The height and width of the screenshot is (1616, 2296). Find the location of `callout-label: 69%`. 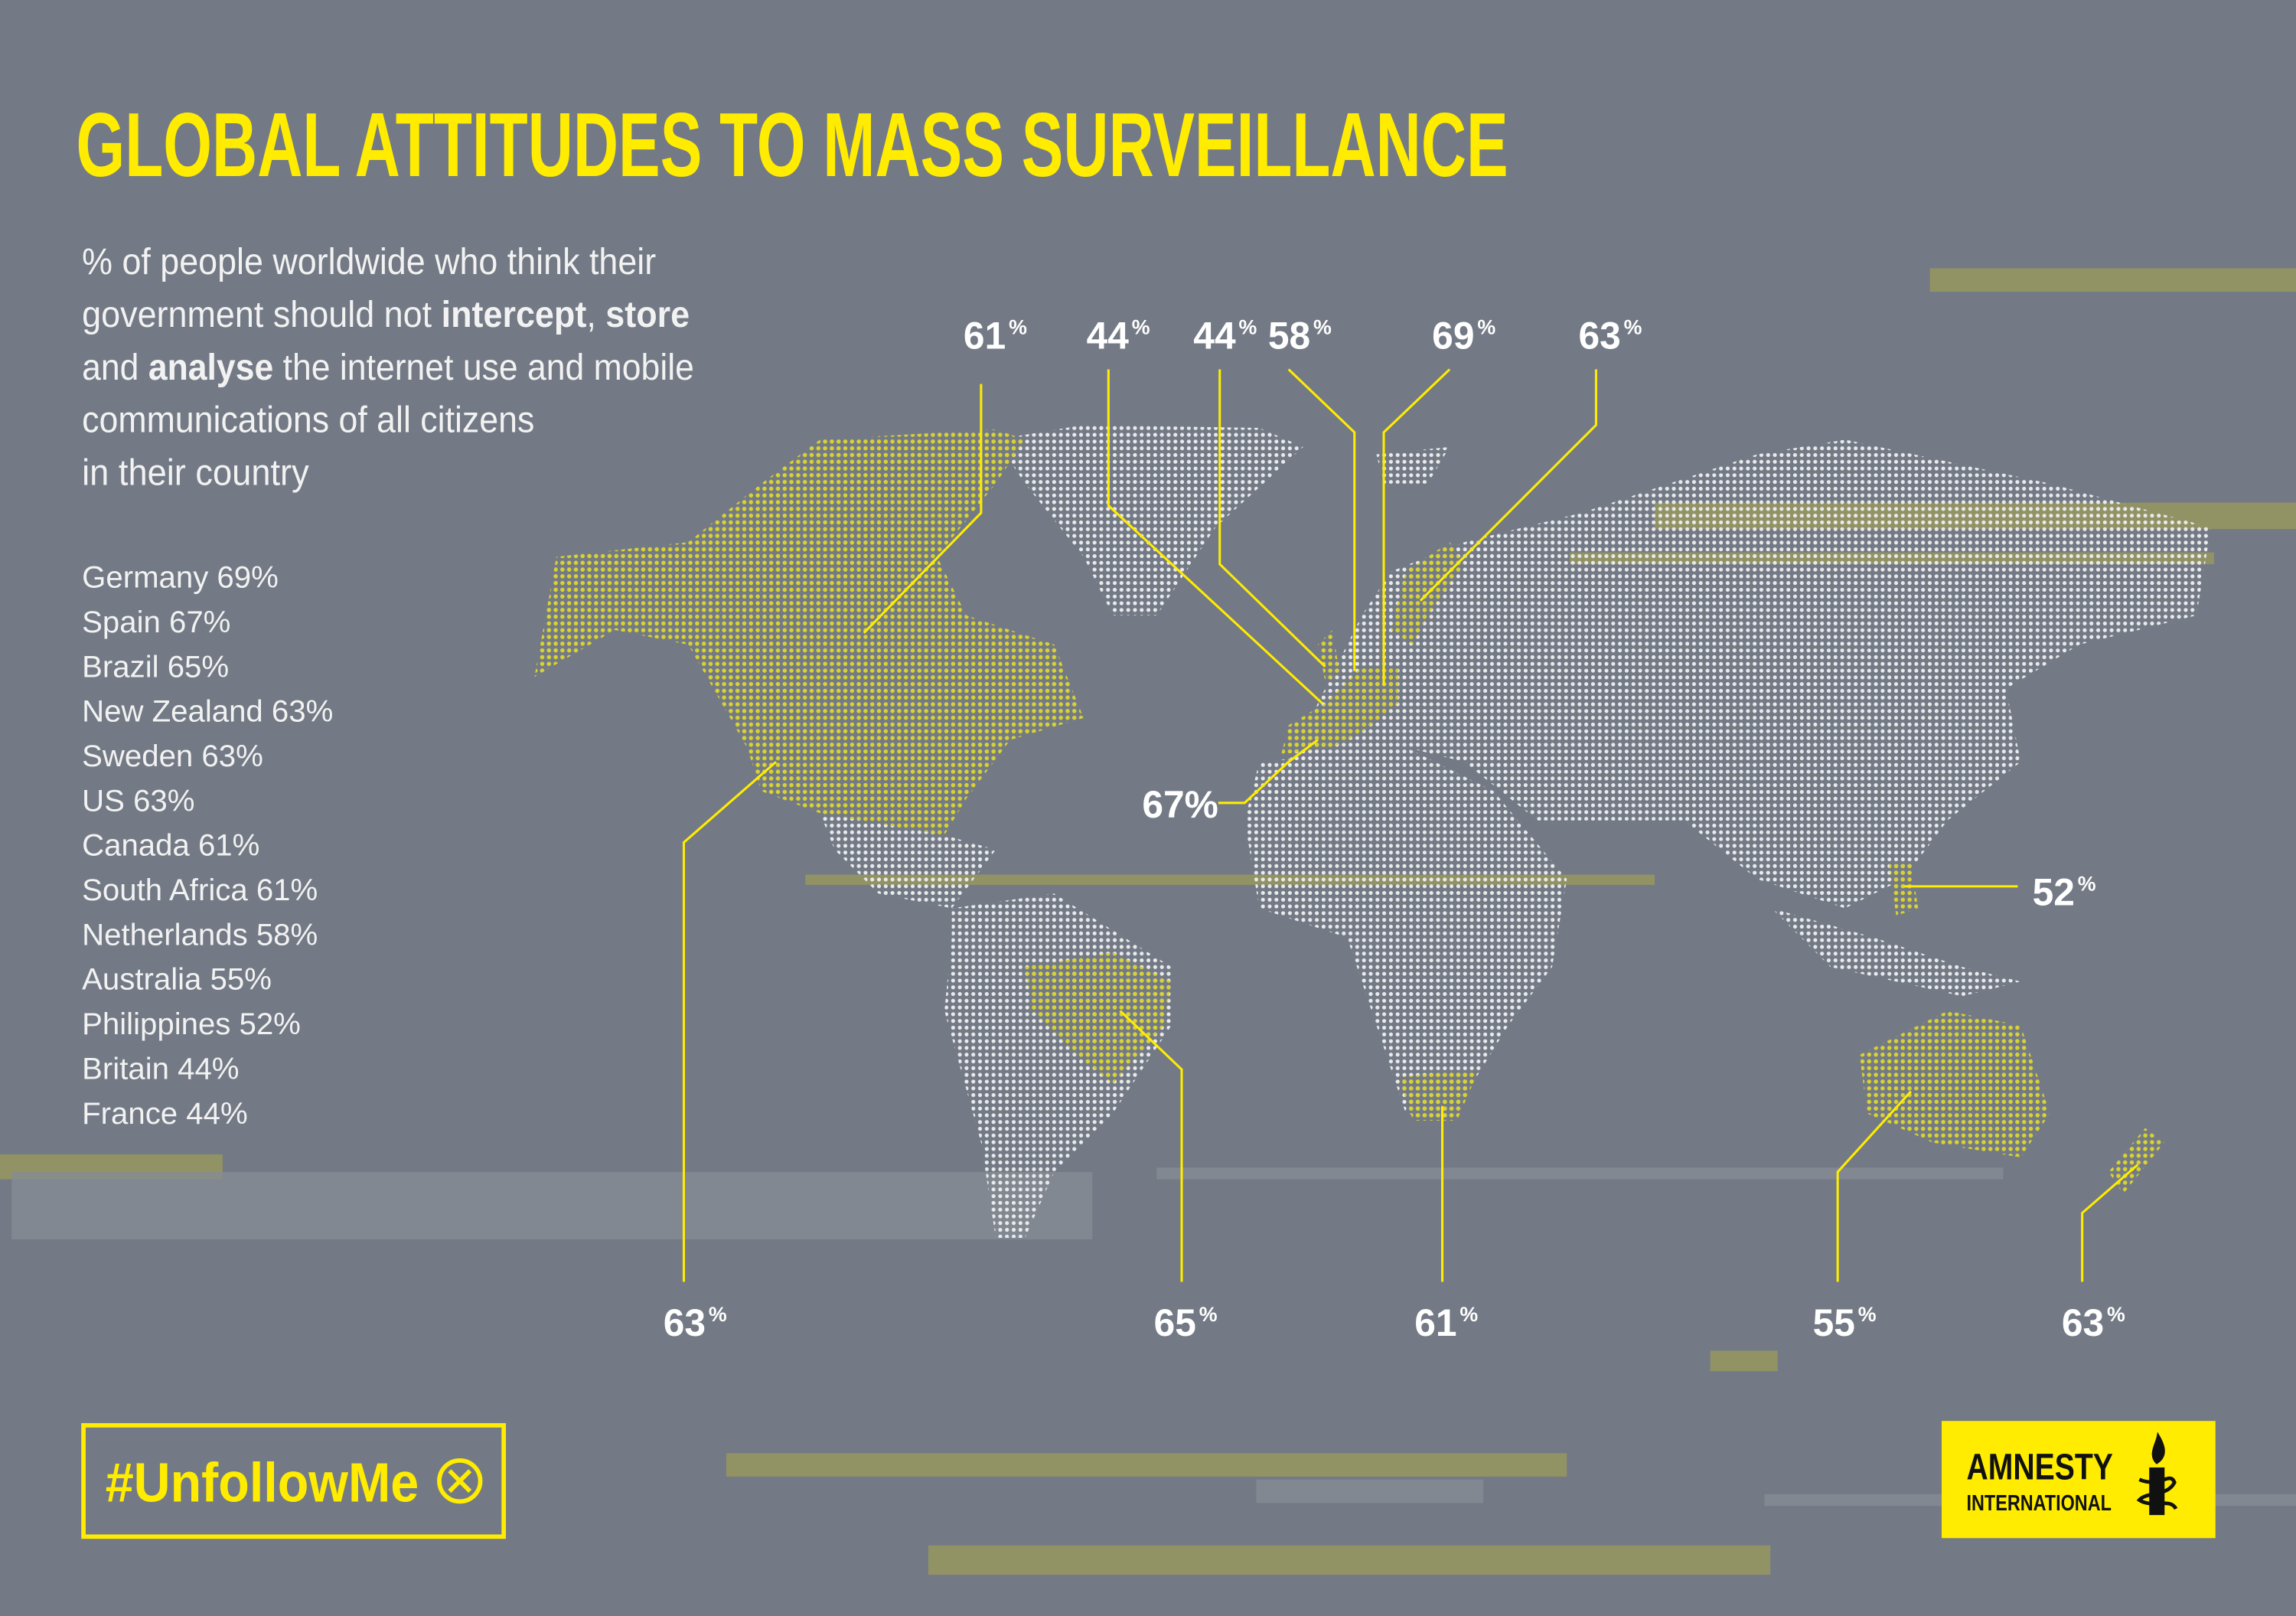

callout-label: 69% is located at coordinates (1463, 336).